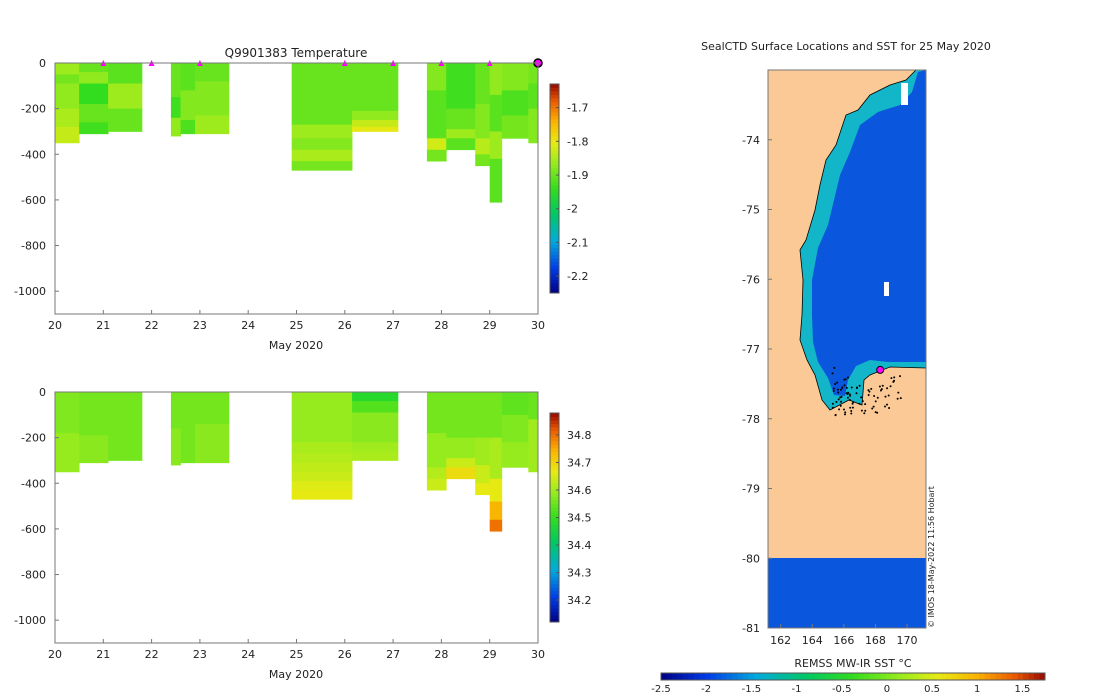 This screenshot has height=700, width=1100. Describe the element at coordinates (880, 369) in the screenshot. I see `latest-location-marker` at that location.